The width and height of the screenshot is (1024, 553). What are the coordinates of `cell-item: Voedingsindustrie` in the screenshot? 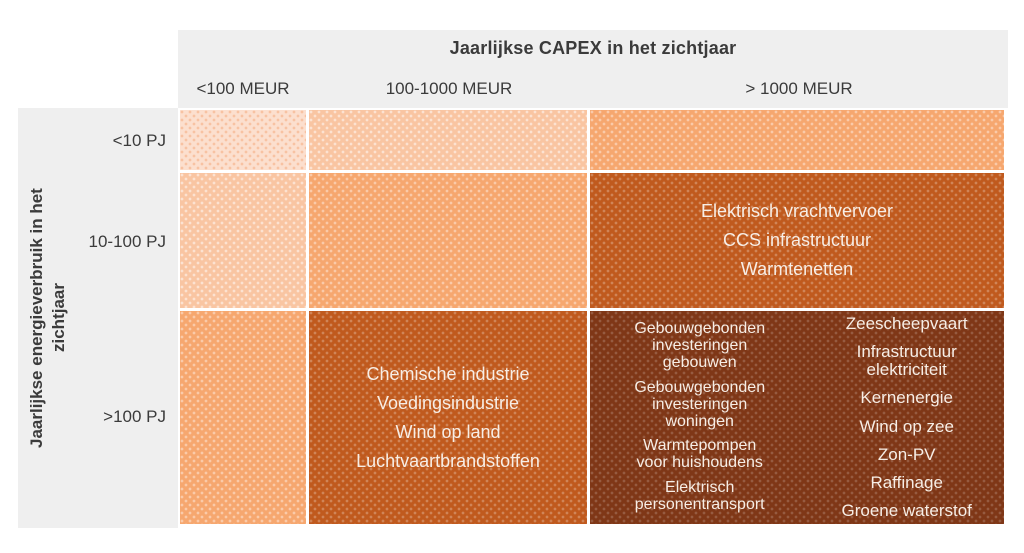 It's located at (448, 402).